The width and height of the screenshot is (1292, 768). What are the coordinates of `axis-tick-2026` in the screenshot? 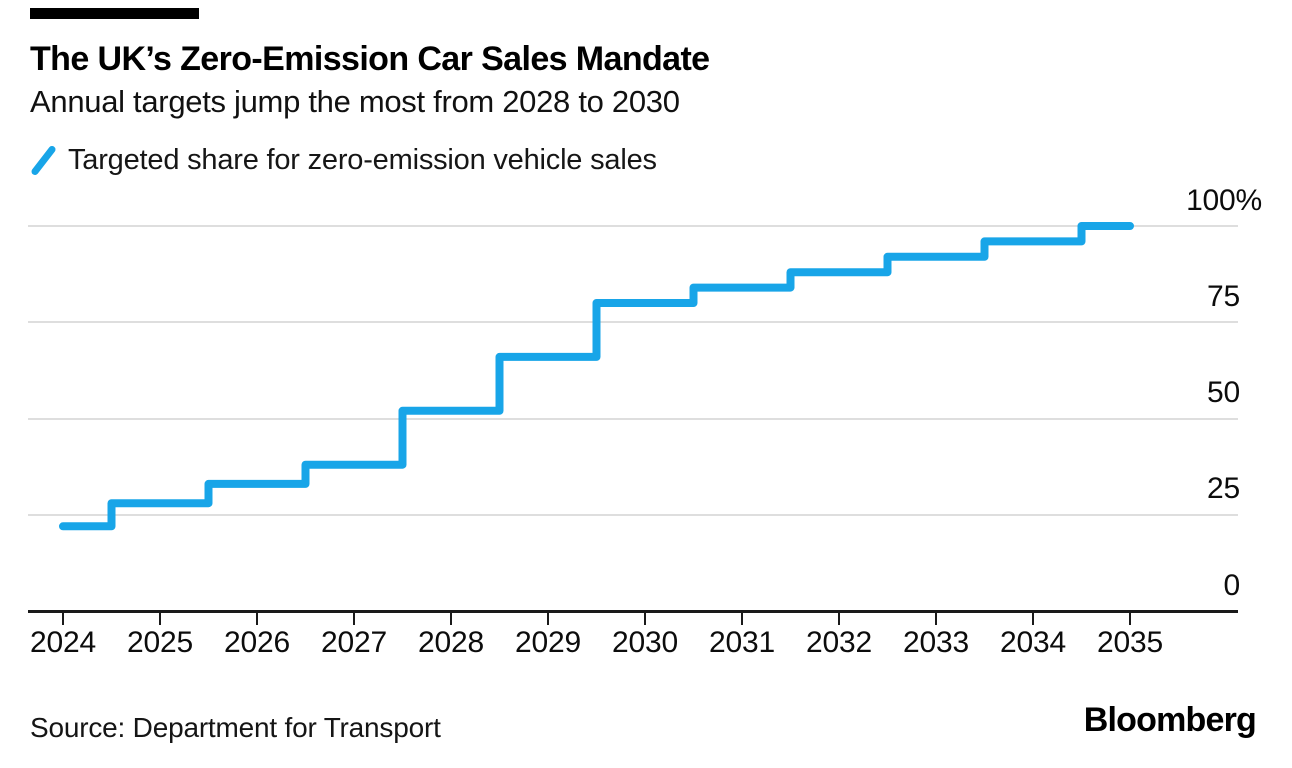 It's located at (257, 619).